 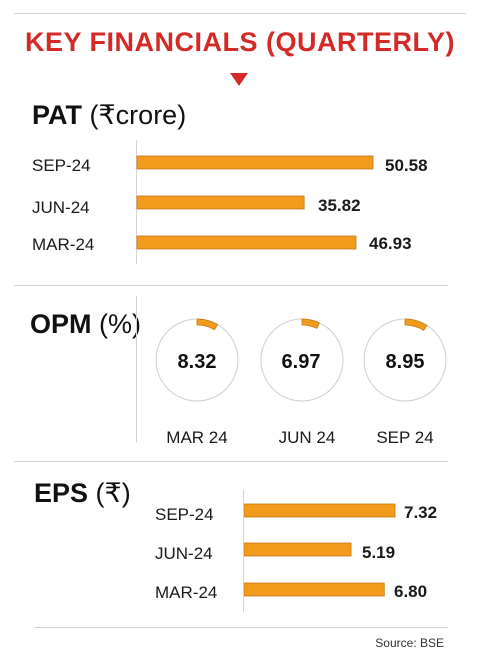 I want to click on opm-value-label: 6.97, so click(x=301, y=362).